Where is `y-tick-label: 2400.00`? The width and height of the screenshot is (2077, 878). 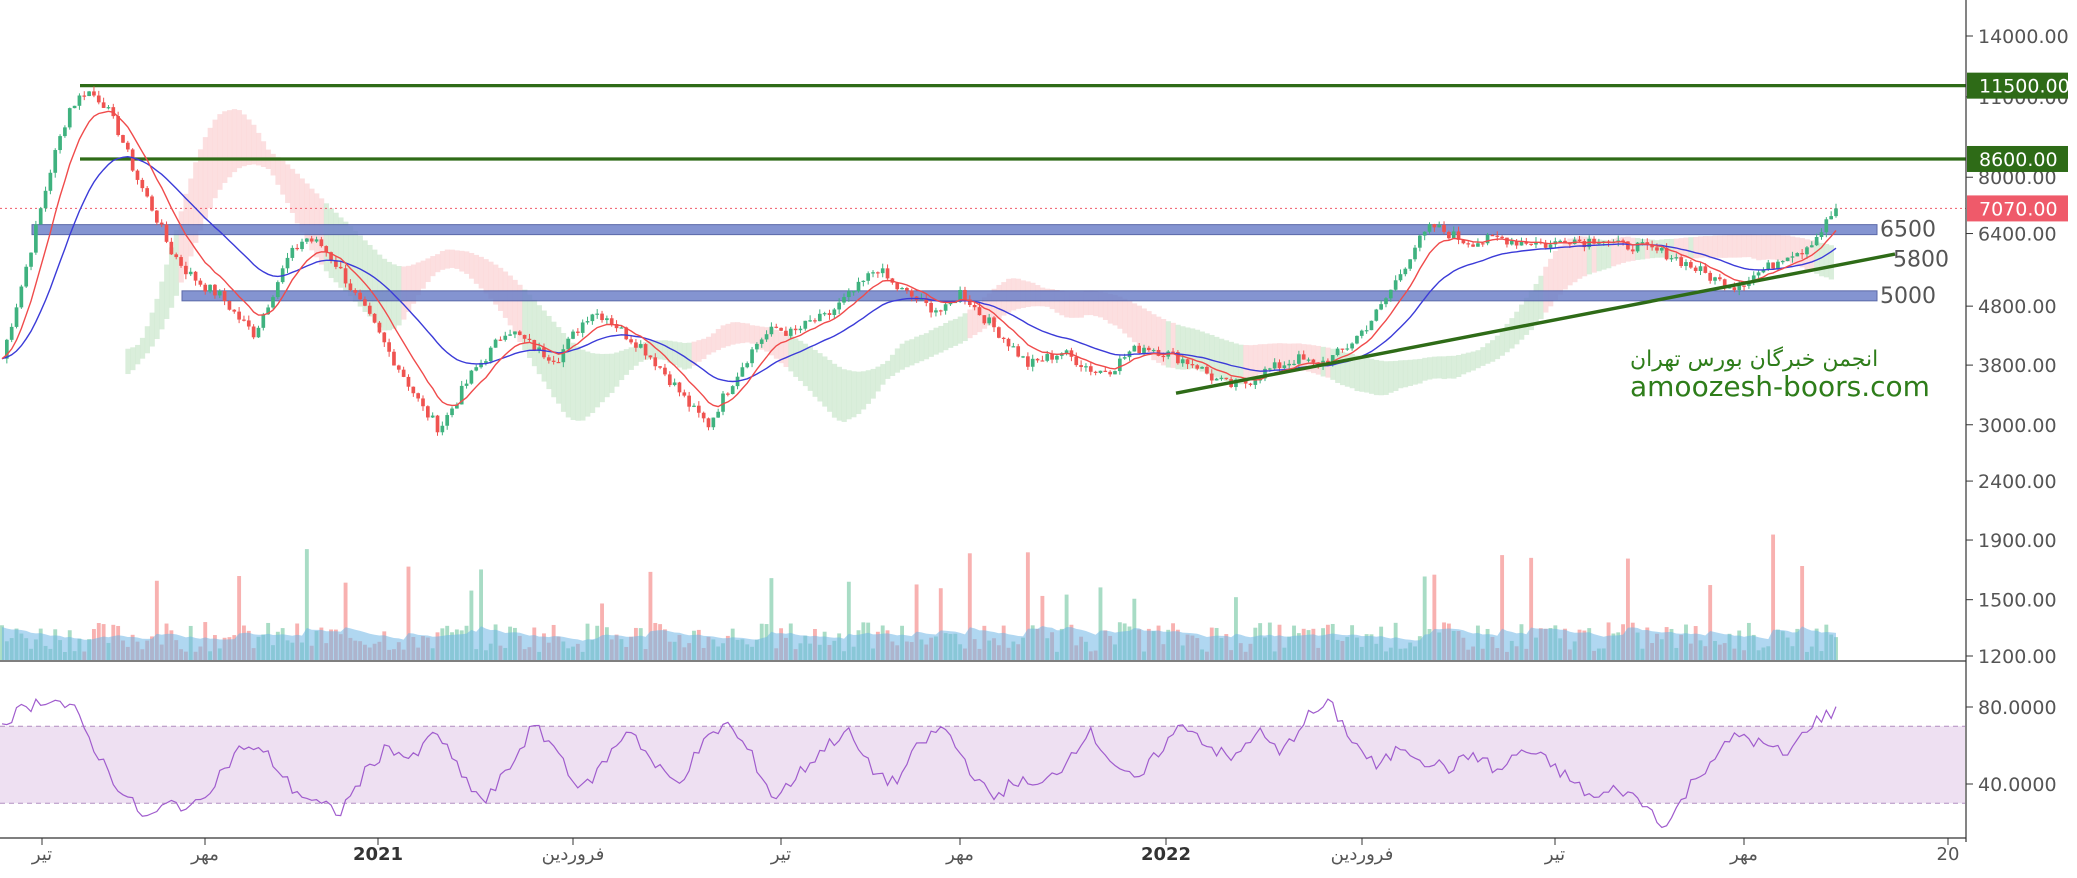
y-tick-label: 2400.00 is located at coordinates (2017, 482).